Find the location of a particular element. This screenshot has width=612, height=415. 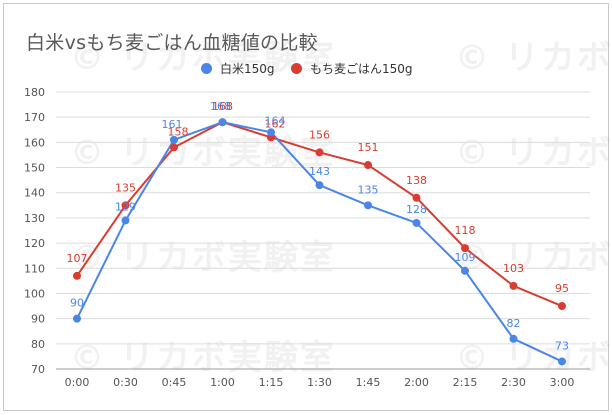

data-label-series-1: 168 is located at coordinates (220, 106).